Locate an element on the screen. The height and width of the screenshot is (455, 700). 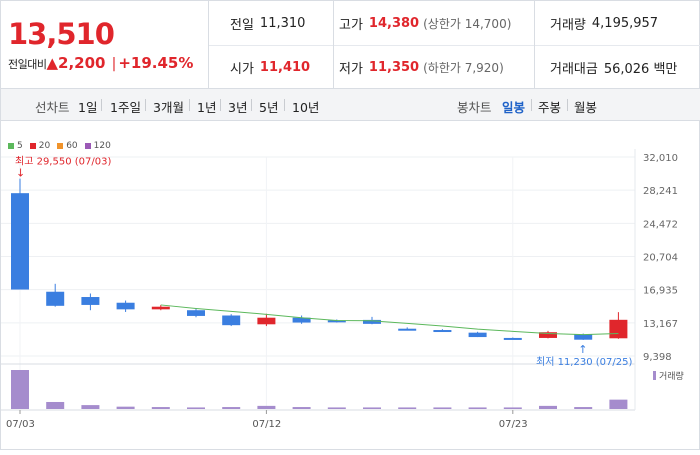
legend-ma120-label: 120 is located at coordinates (102, 146).